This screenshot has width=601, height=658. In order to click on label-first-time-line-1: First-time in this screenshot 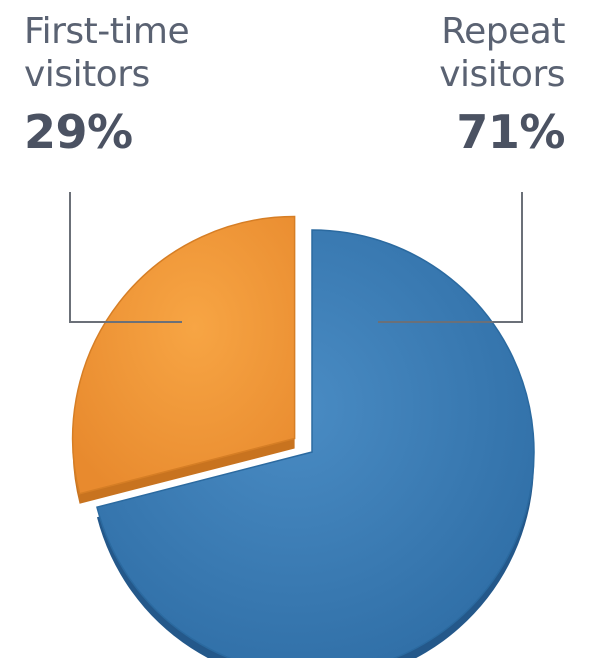, I will do `click(107, 31)`.